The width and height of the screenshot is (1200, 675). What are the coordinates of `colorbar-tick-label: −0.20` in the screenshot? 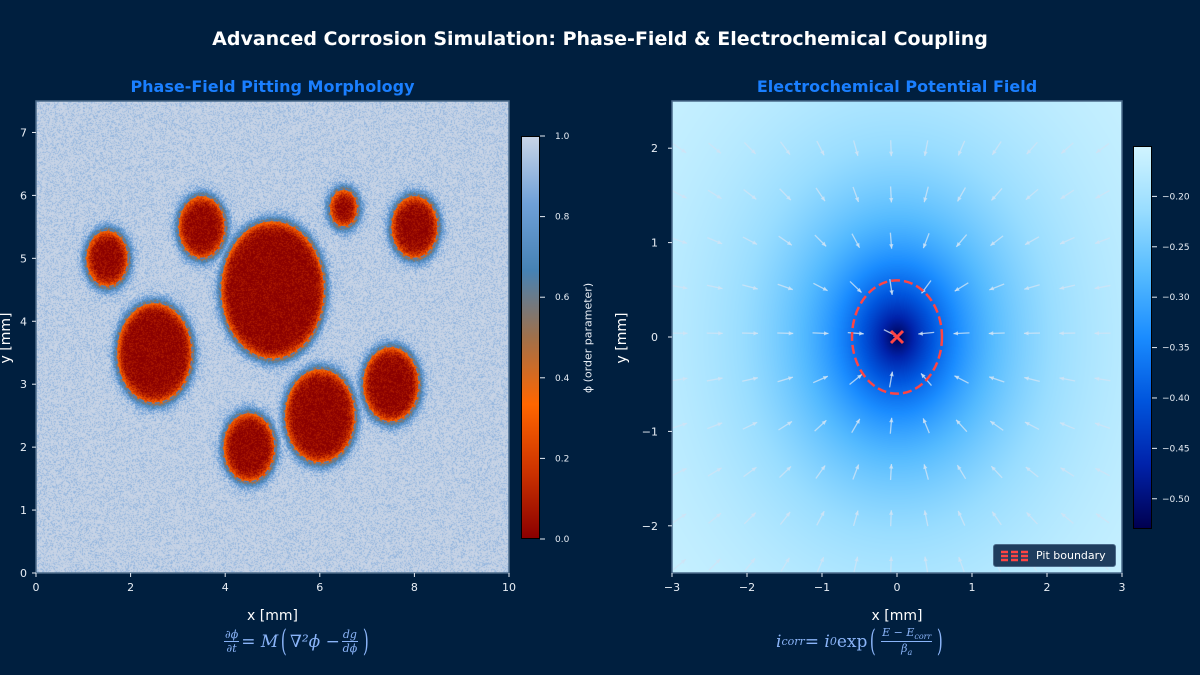 It's located at (1176, 197).